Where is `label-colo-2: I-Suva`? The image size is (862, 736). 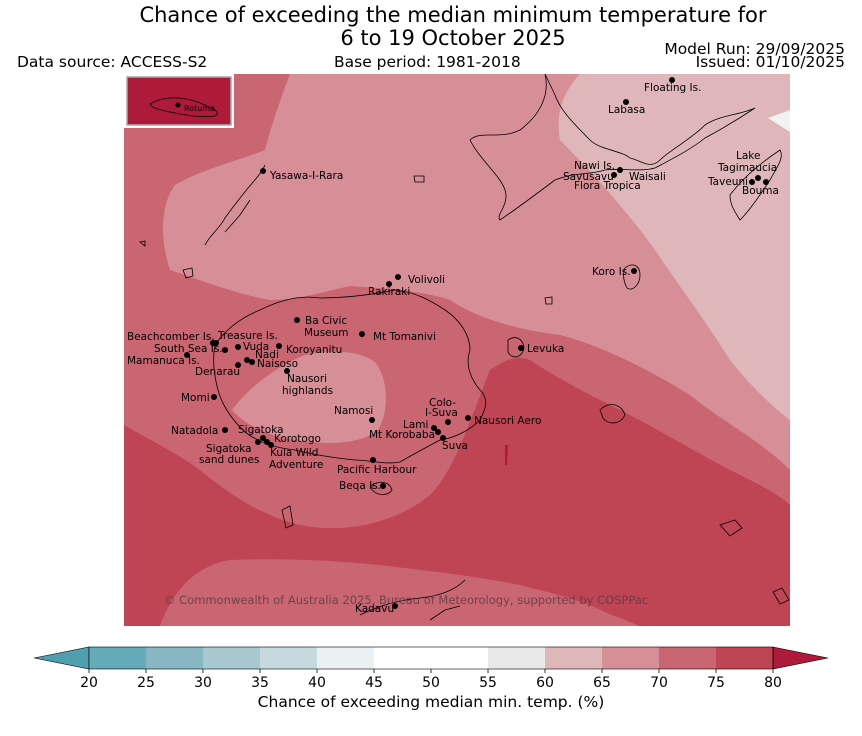
label-colo-2: I-Suva is located at coordinates (441, 413).